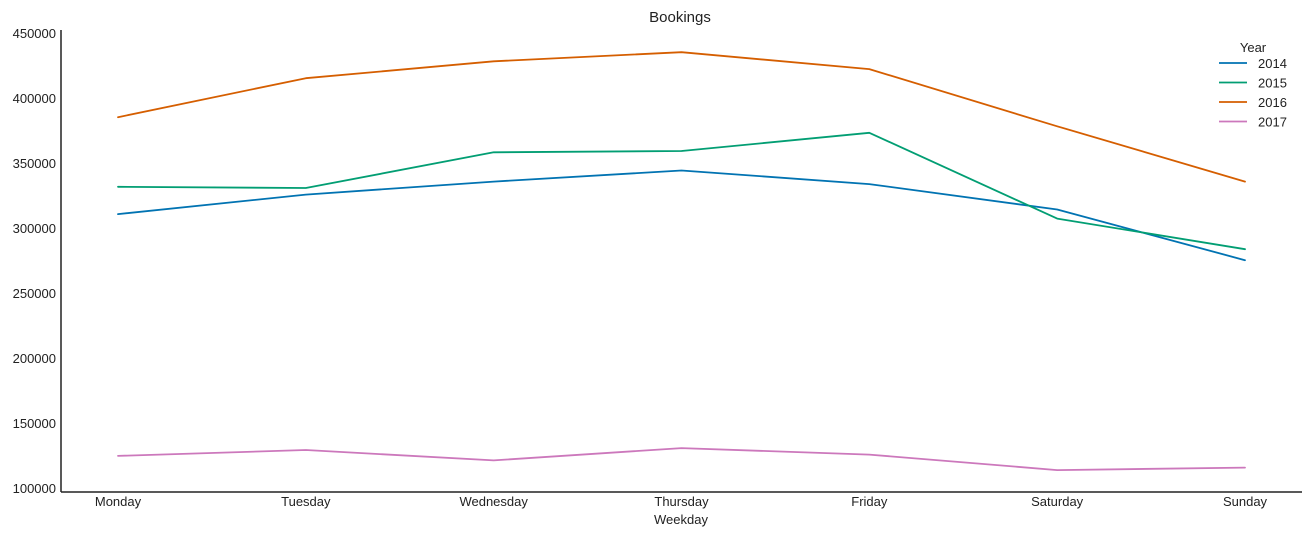 The height and width of the screenshot is (537, 1311). I want to click on y-tick-label: 150000, so click(34, 423).